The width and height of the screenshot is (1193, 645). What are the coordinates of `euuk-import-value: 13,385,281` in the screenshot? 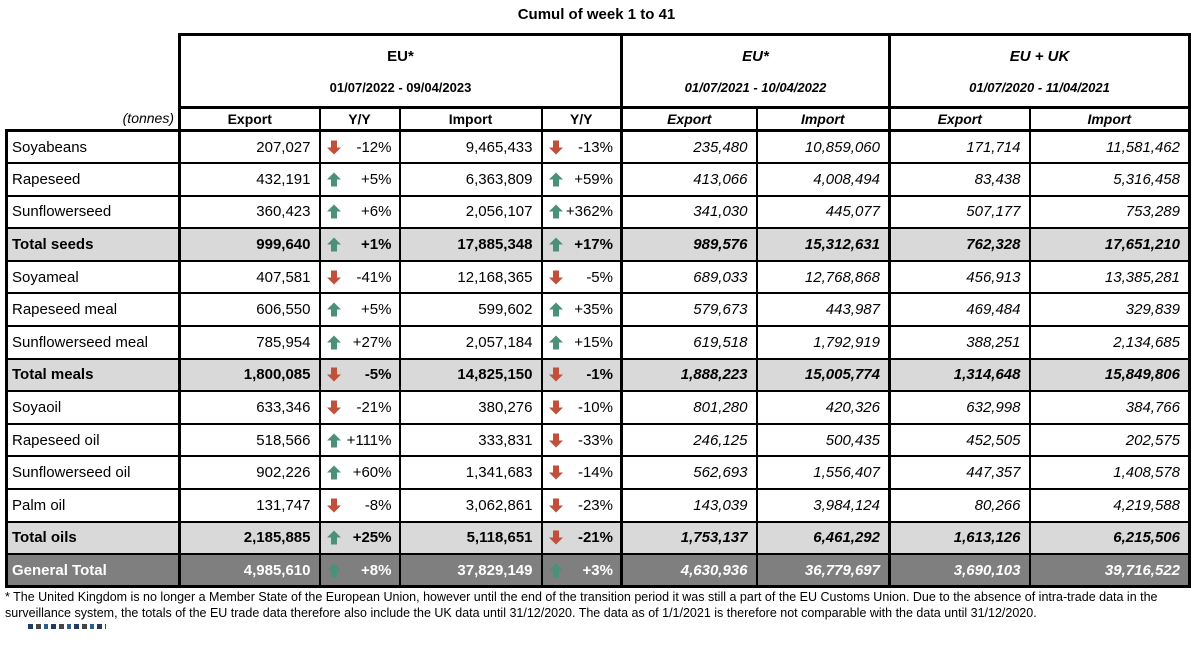 It's located at (1109, 277).